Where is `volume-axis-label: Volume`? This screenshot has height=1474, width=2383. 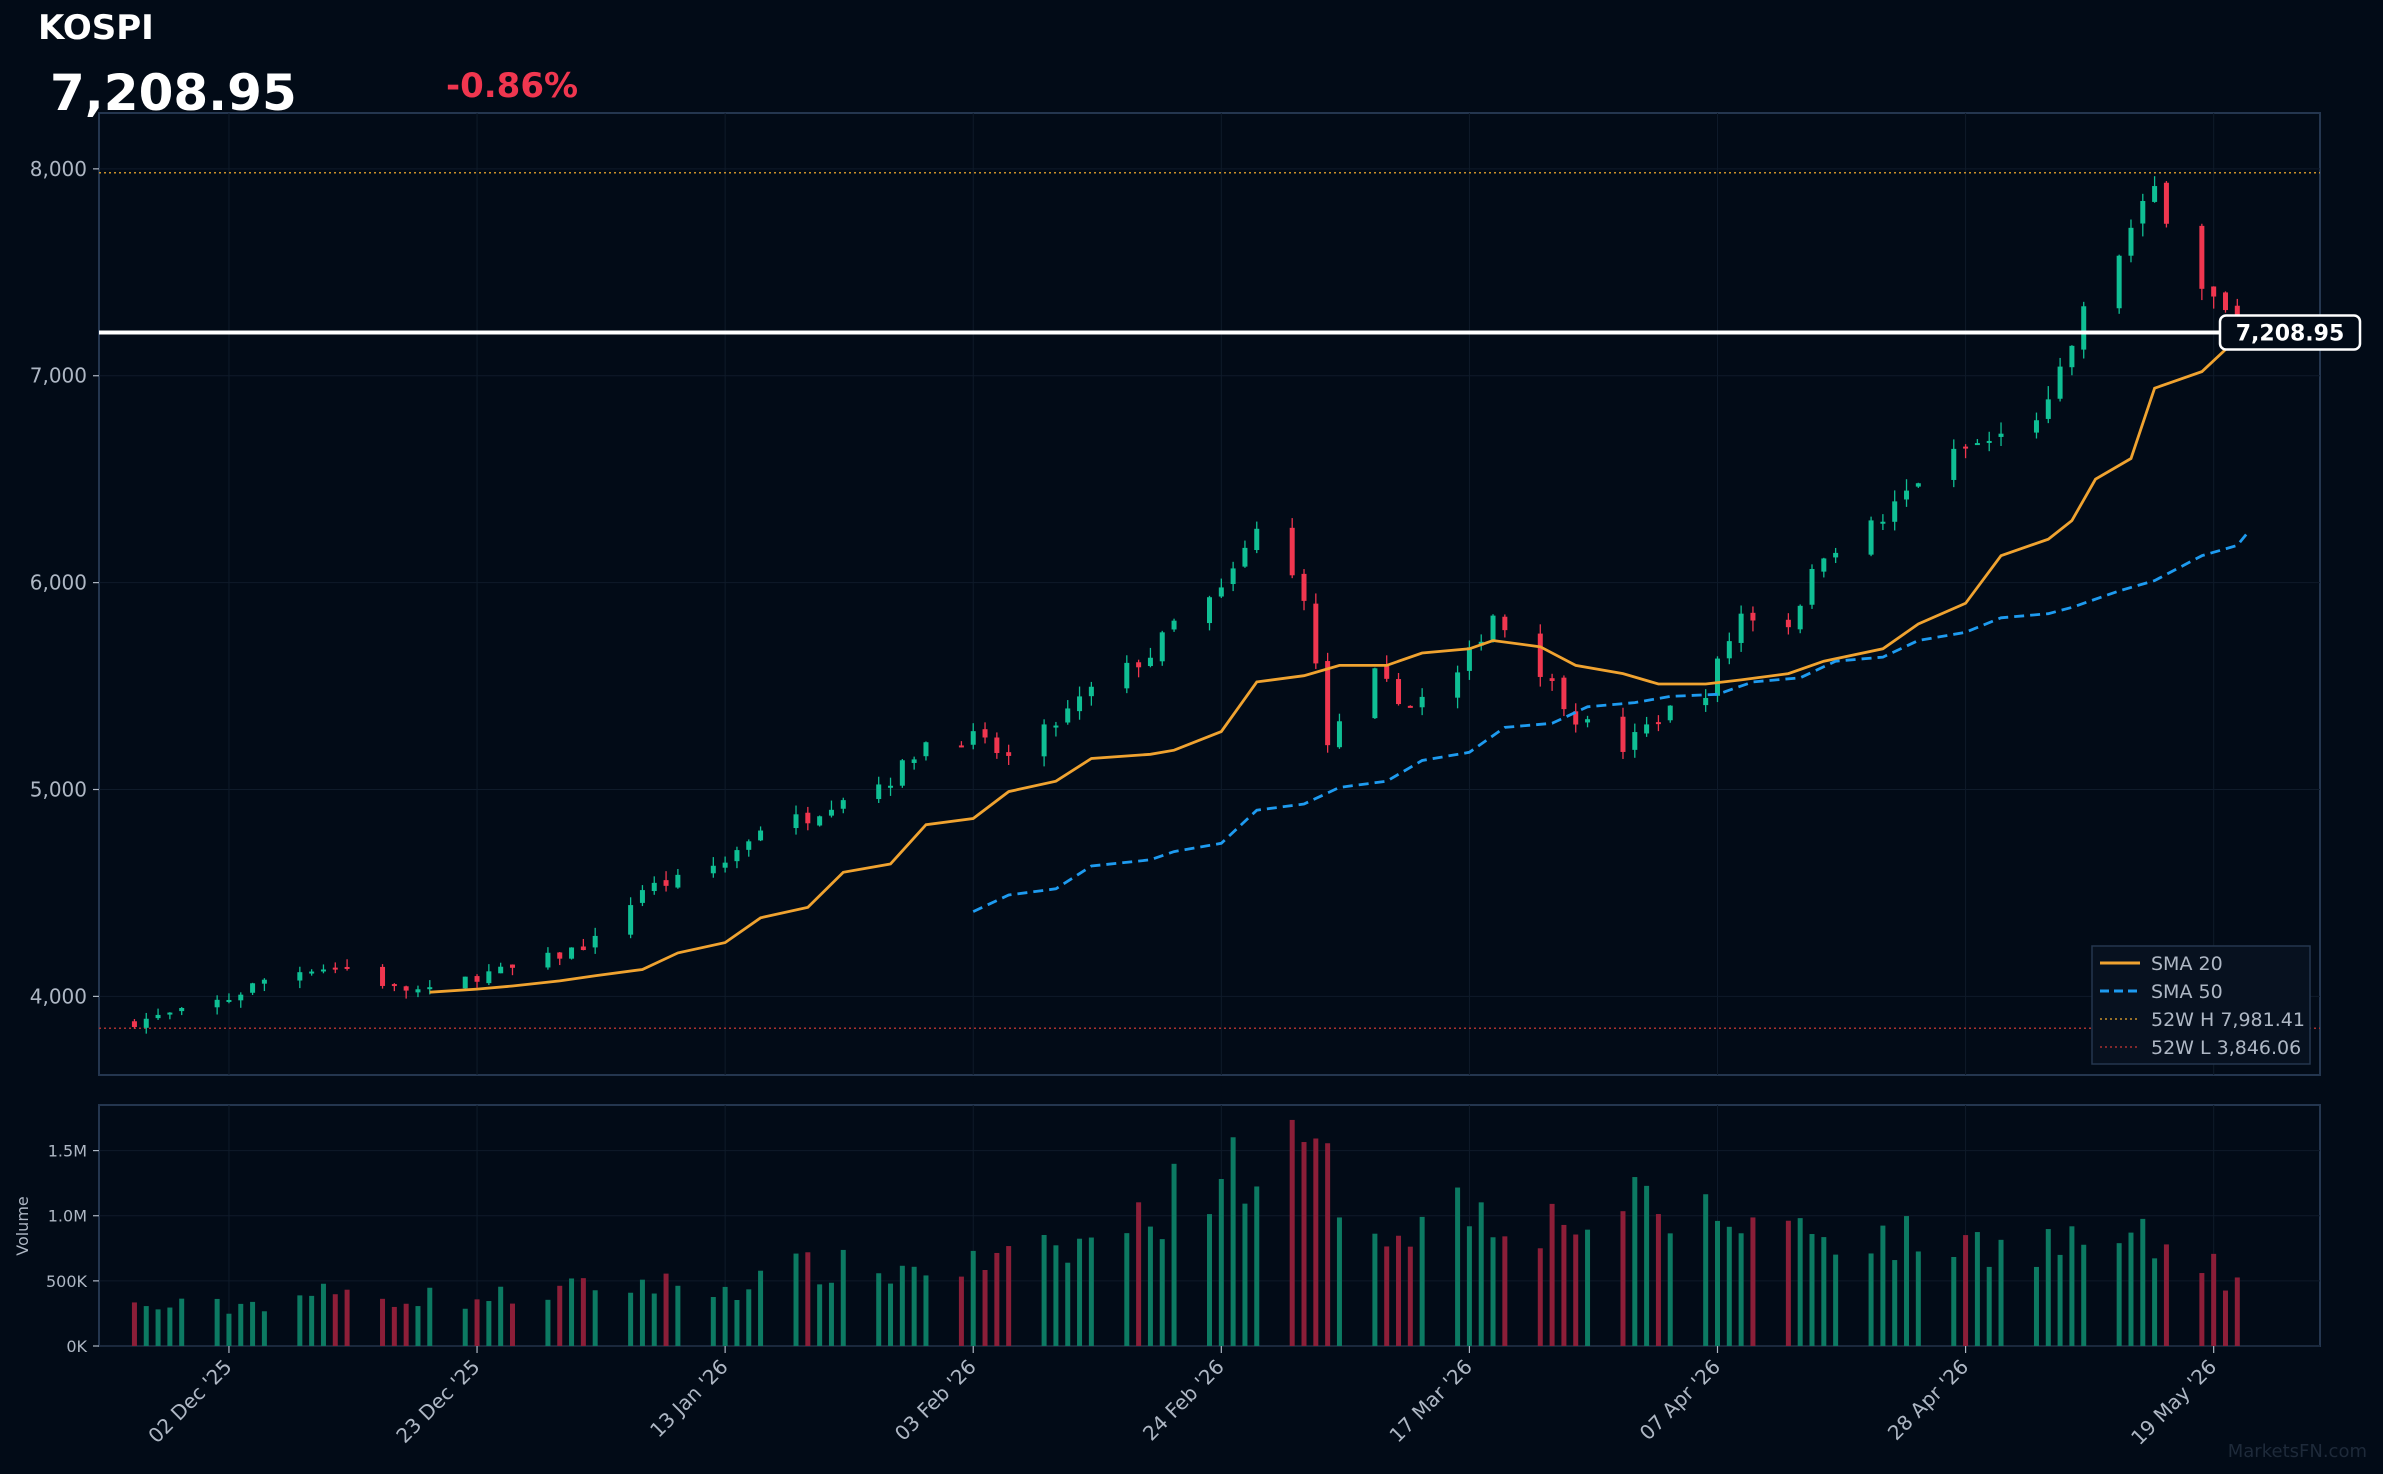
volume-axis-label: Volume is located at coordinates (22, 1226).